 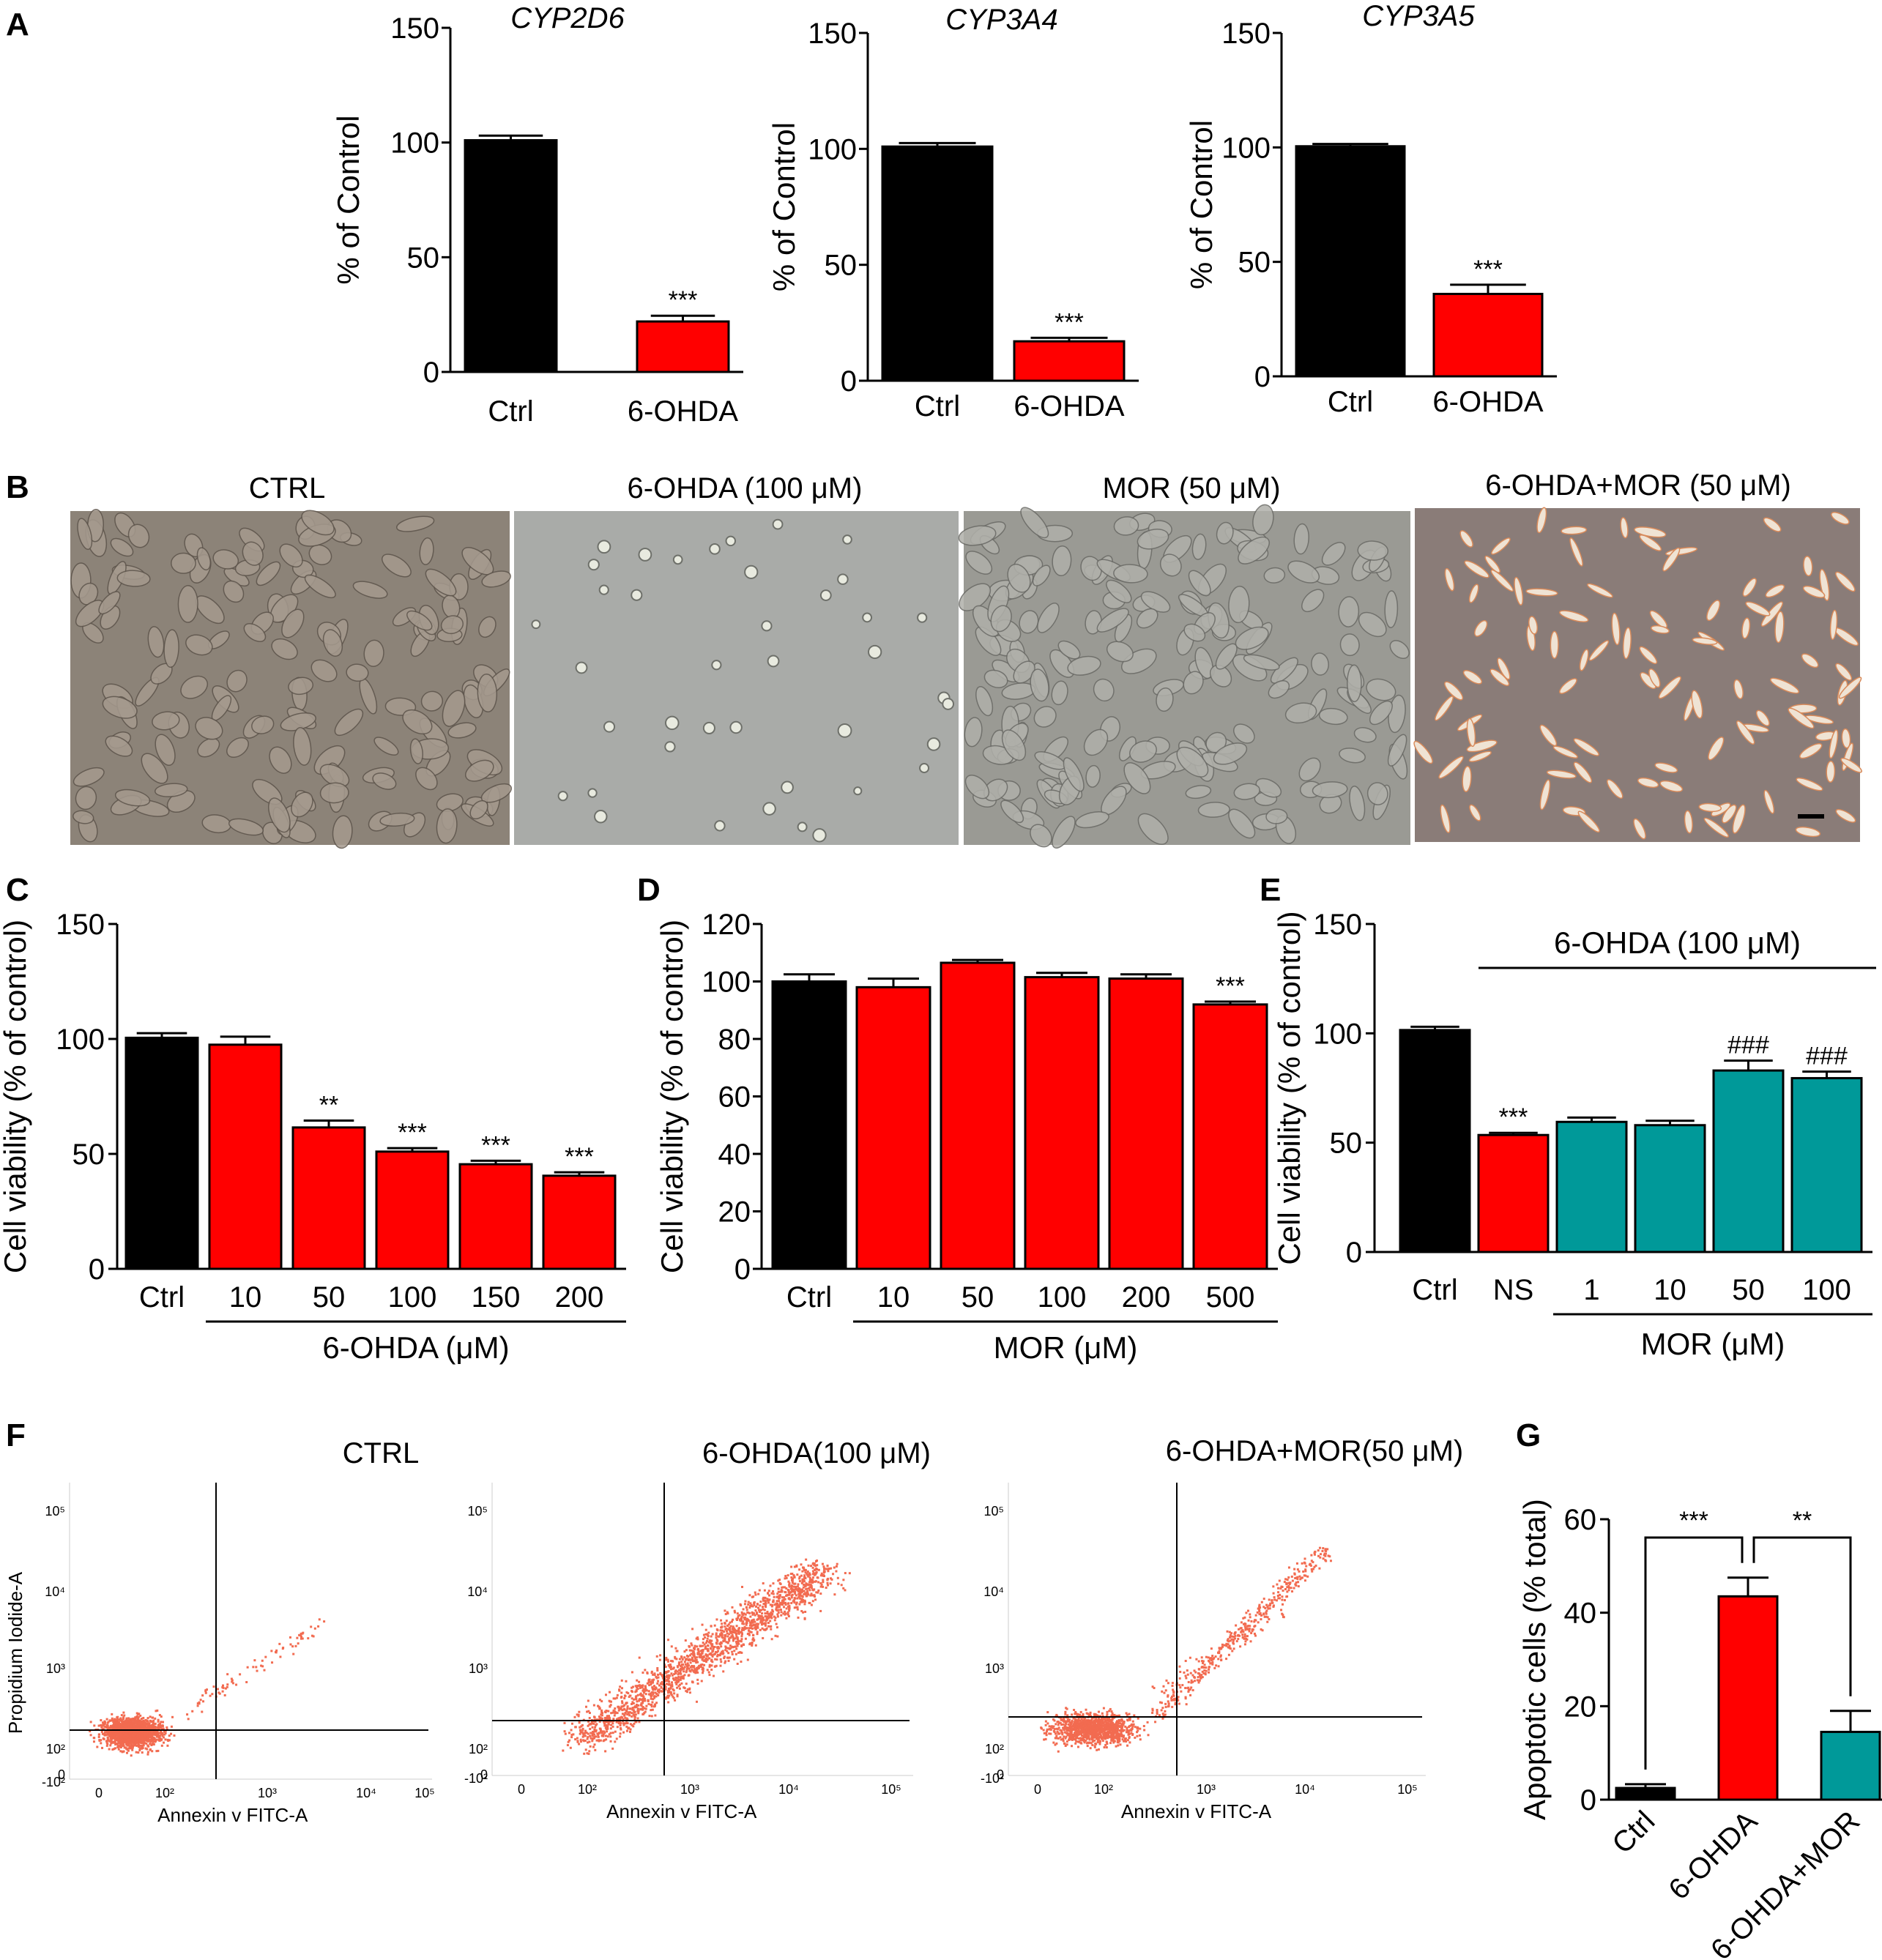 What do you see at coordinates (937, 263) in the screenshot?
I see `bar-ctrl` at bounding box center [937, 263].